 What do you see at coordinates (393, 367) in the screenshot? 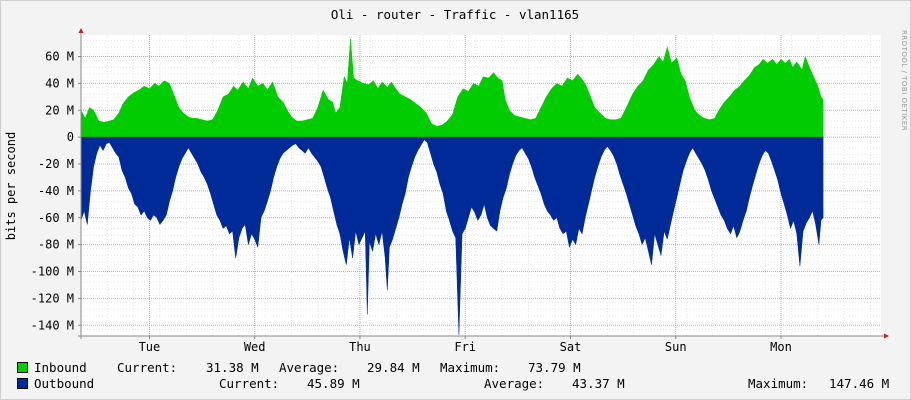
I see `legend-inbound-average: 29.84 M` at bounding box center [393, 367].